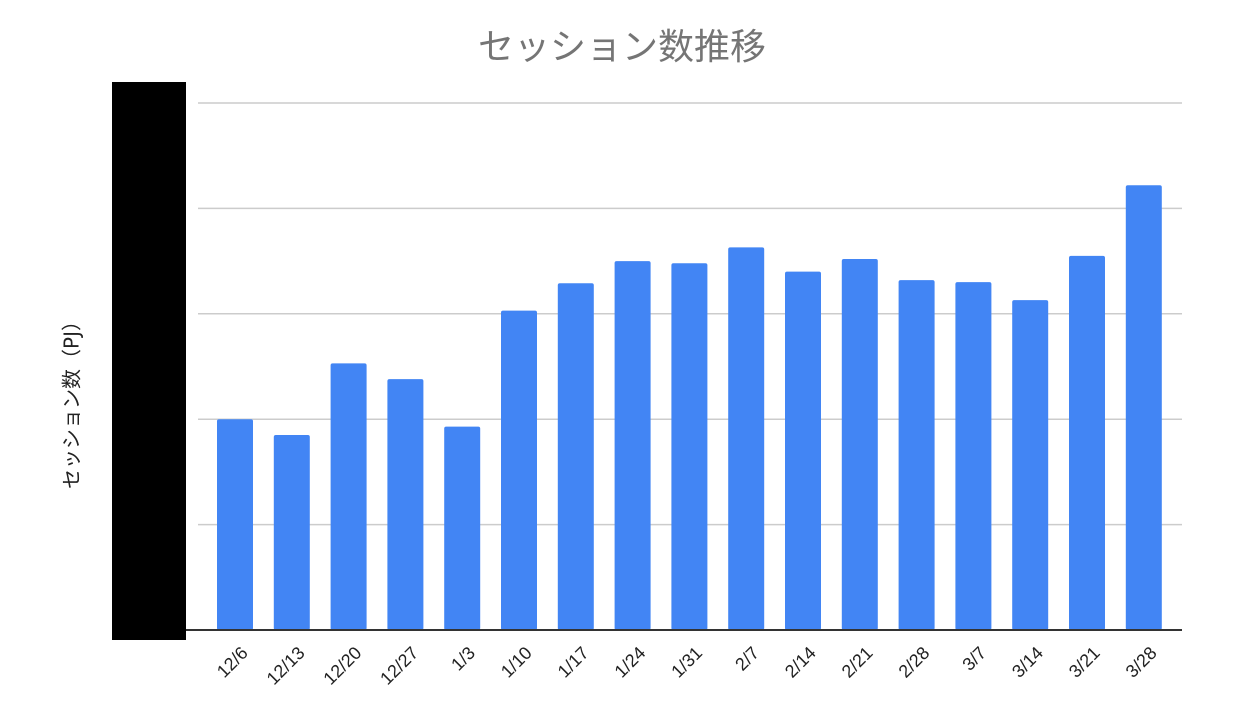 The width and height of the screenshot is (1244, 714). I want to click on x-tick-label: 2/28, so click(914, 662).